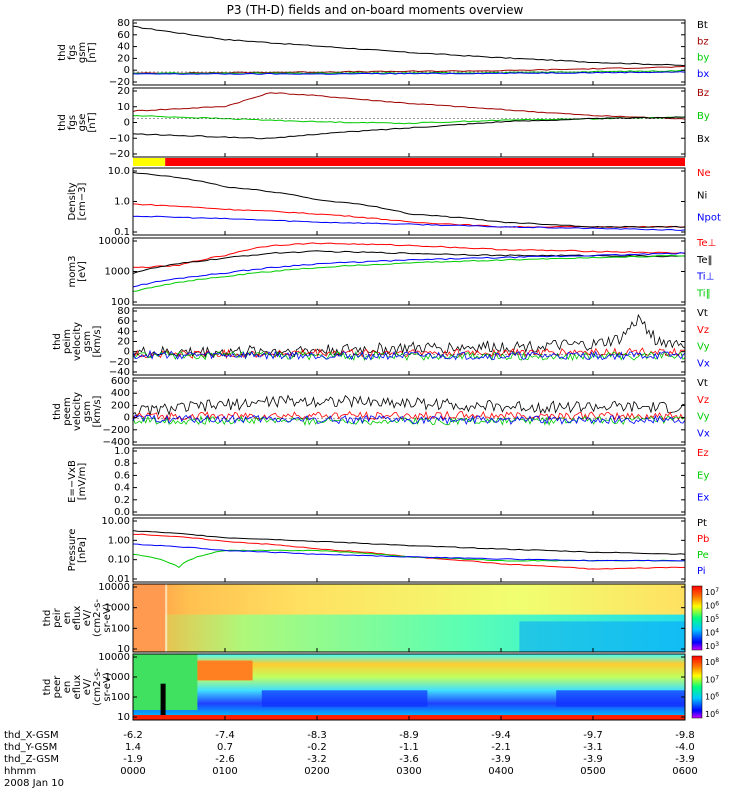 This screenshot has width=750, height=804. I want to click on colorbar-tick-label: 10⁵, so click(712, 619).